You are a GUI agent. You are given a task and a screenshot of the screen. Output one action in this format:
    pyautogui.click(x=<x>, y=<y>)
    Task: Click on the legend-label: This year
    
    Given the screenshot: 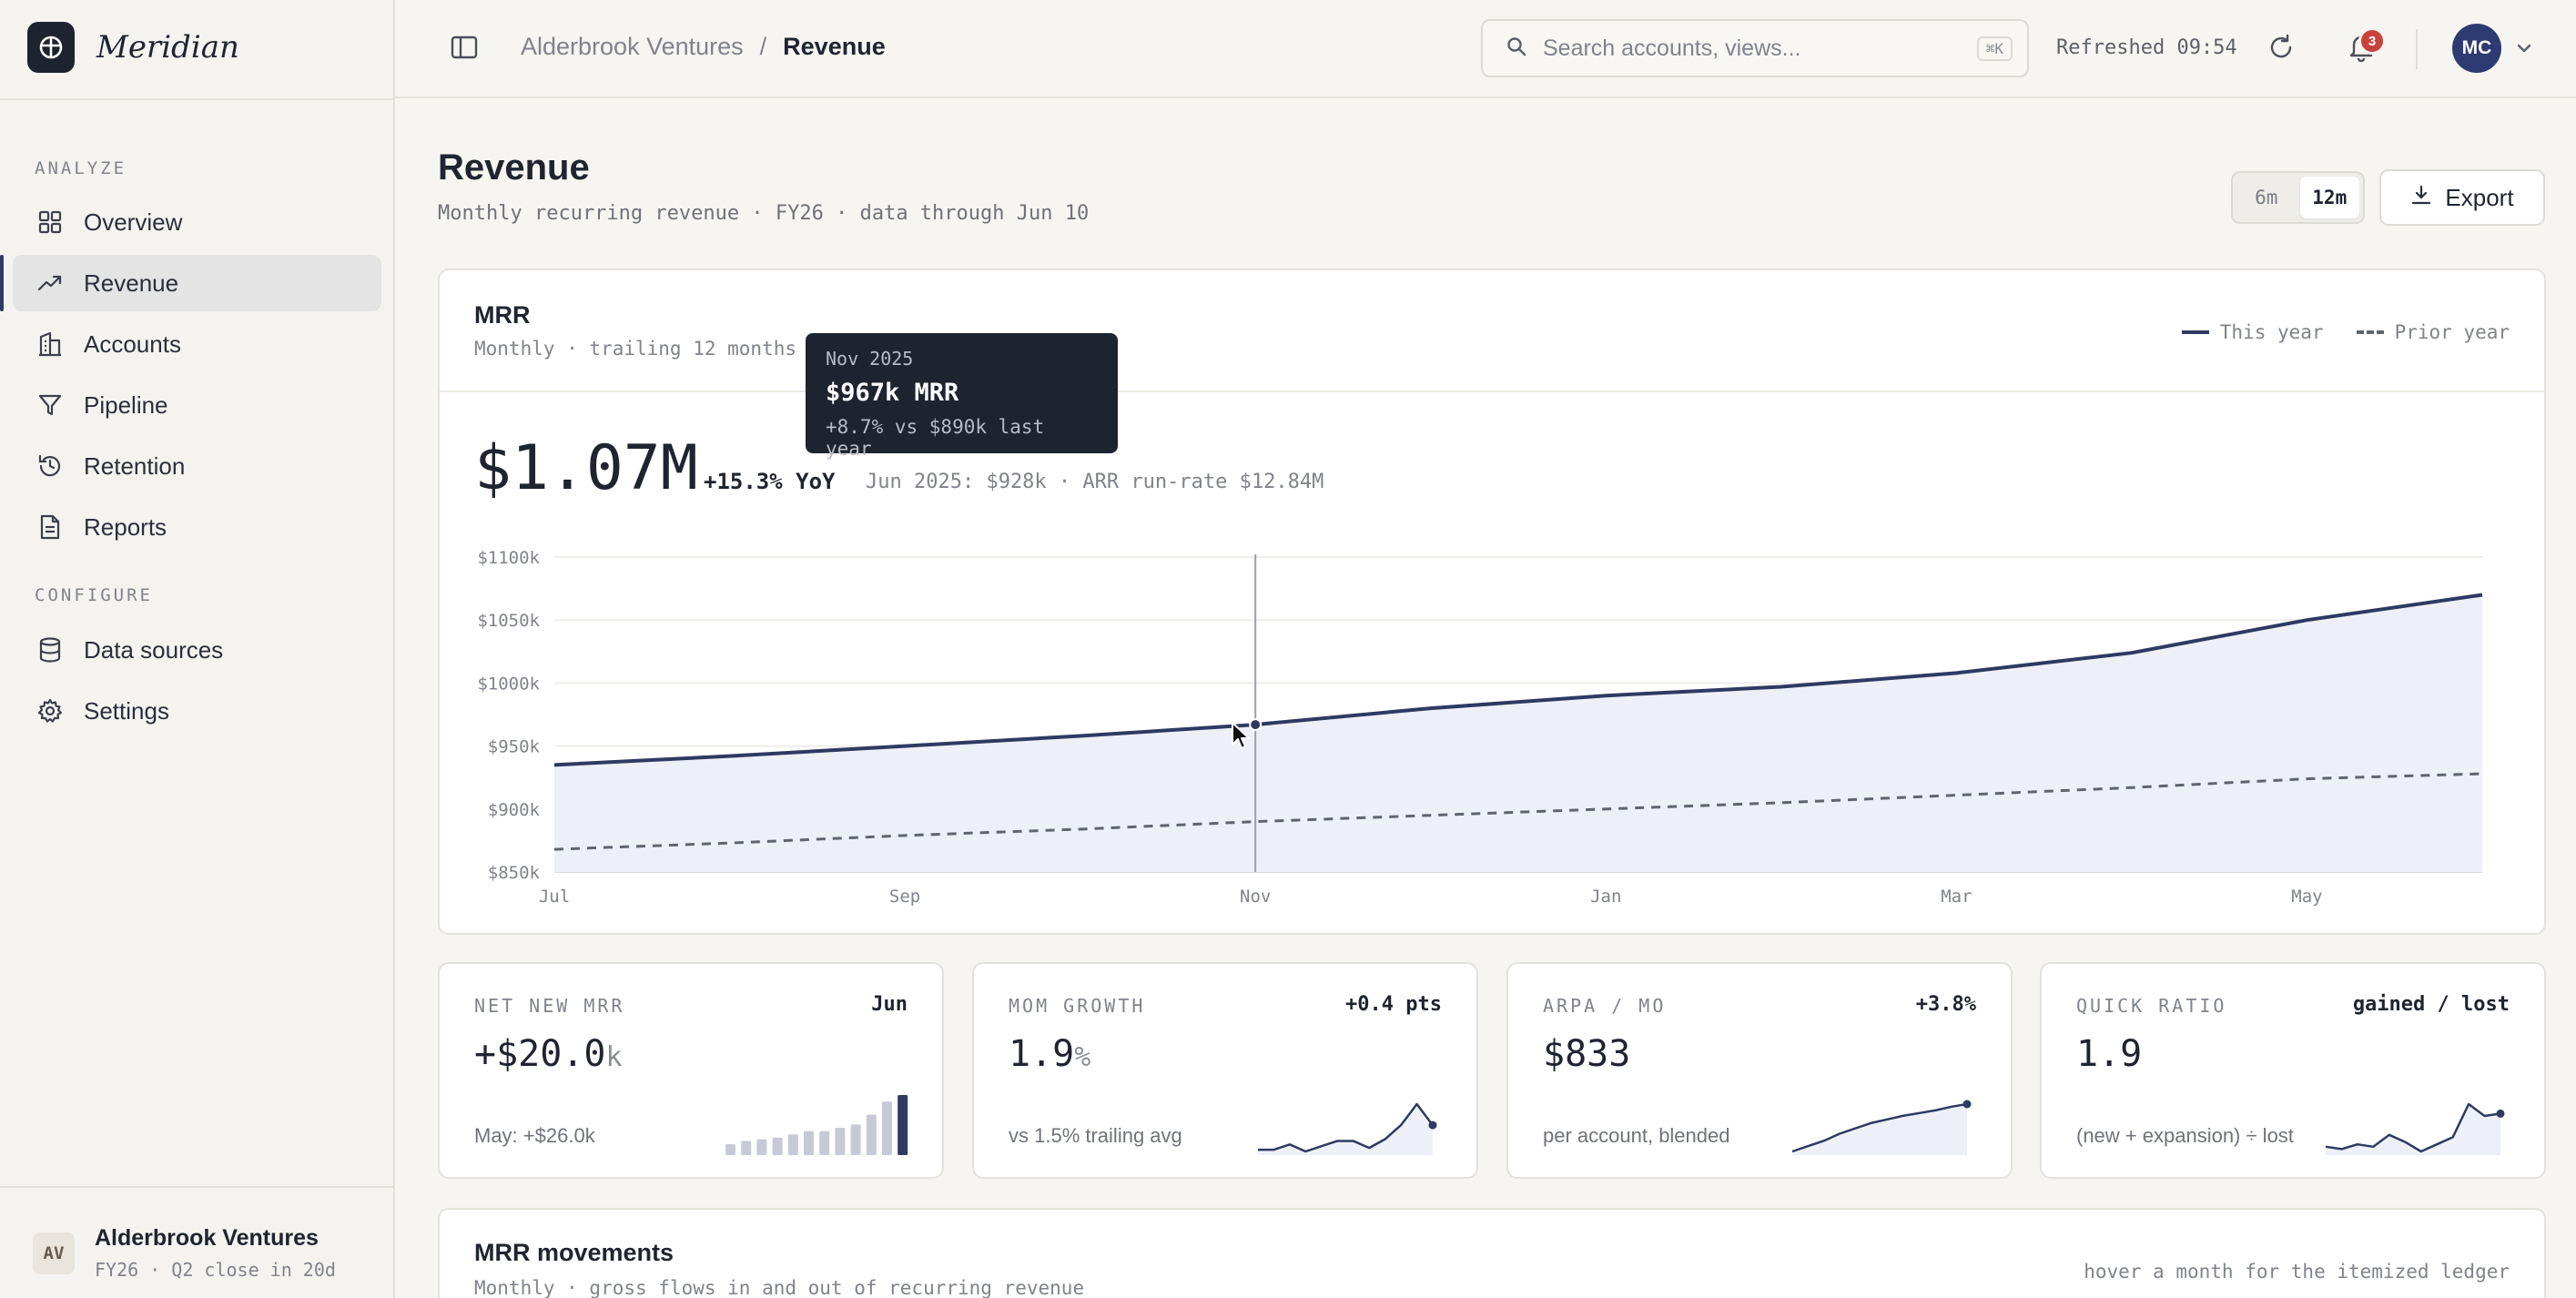 What is the action you would take?
    pyautogui.click(x=2271, y=332)
    